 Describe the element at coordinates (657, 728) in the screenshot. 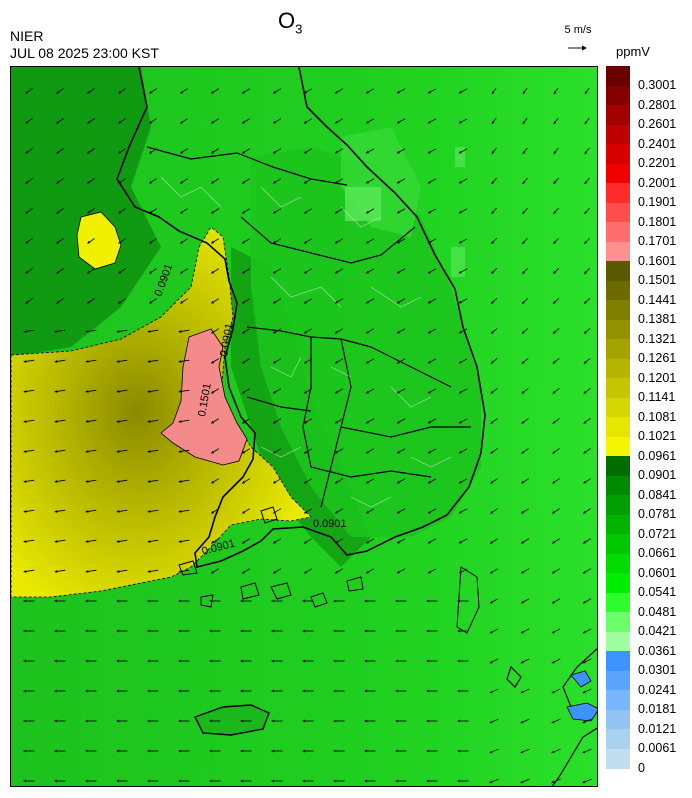

I see `legend-tick-label: 0.0121` at that location.